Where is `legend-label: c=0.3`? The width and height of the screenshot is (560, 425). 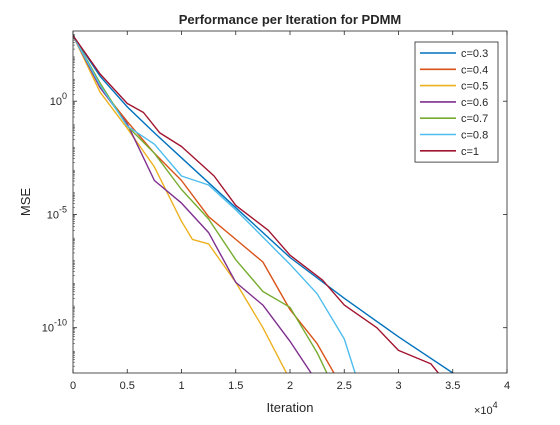
legend-label: c=0.3 is located at coordinates (474, 54).